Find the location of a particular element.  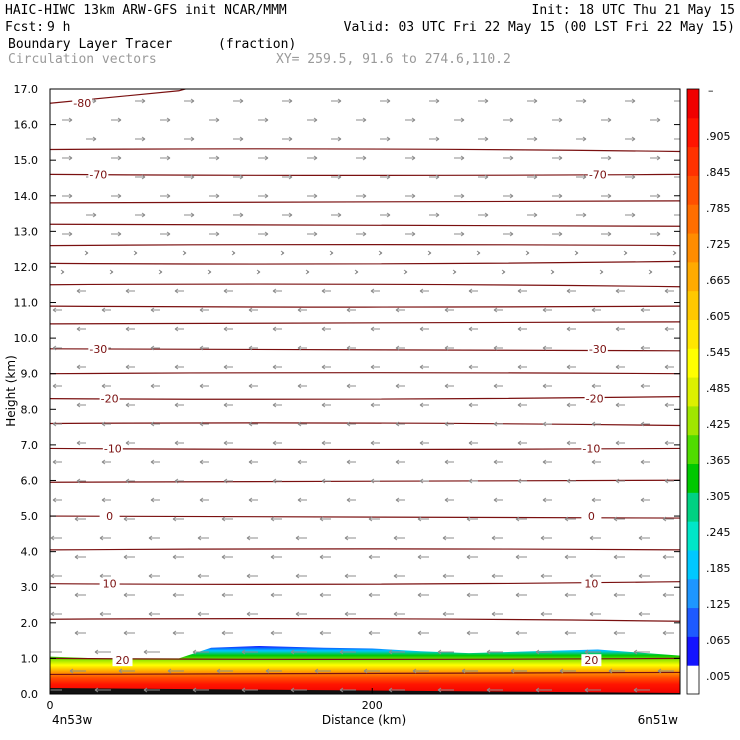

contour-label: -20 is located at coordinates (110, 399).